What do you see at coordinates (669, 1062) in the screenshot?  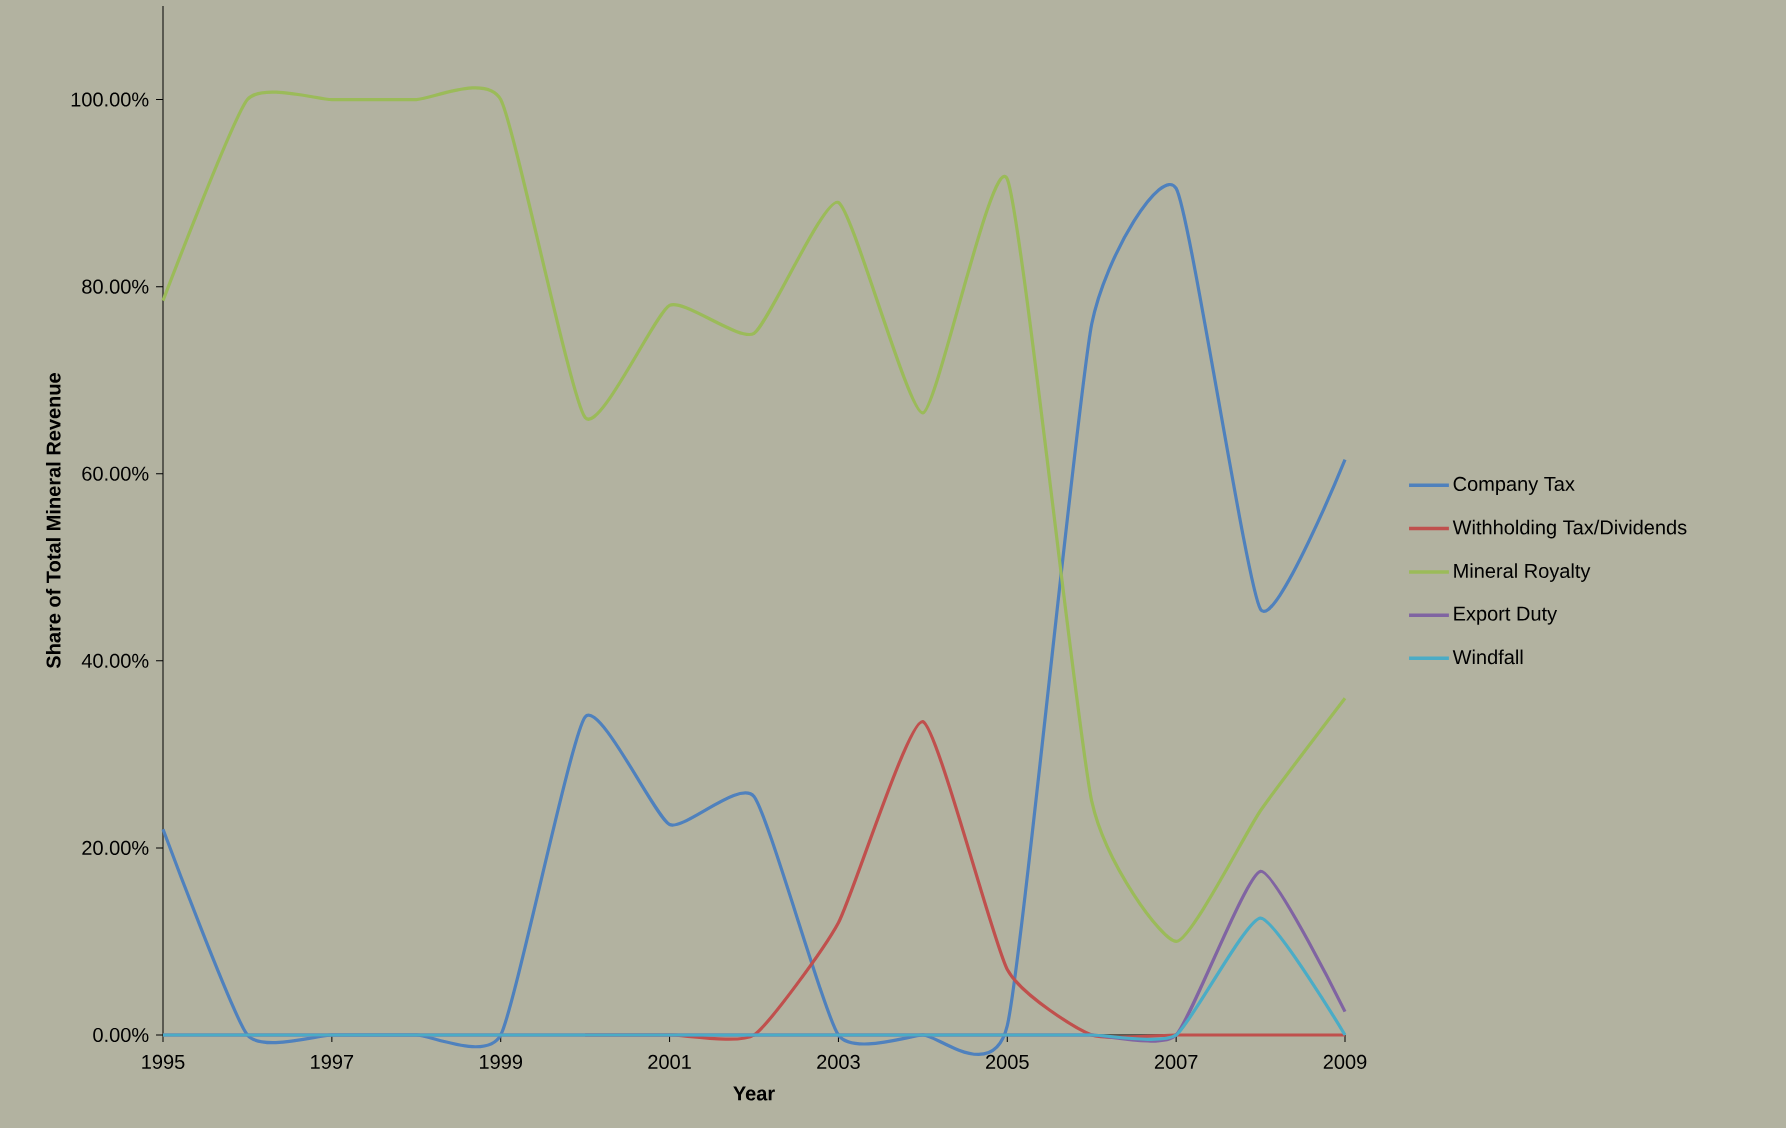 I see `x-tick-label: 2001` at bounding box center [669, 1062].